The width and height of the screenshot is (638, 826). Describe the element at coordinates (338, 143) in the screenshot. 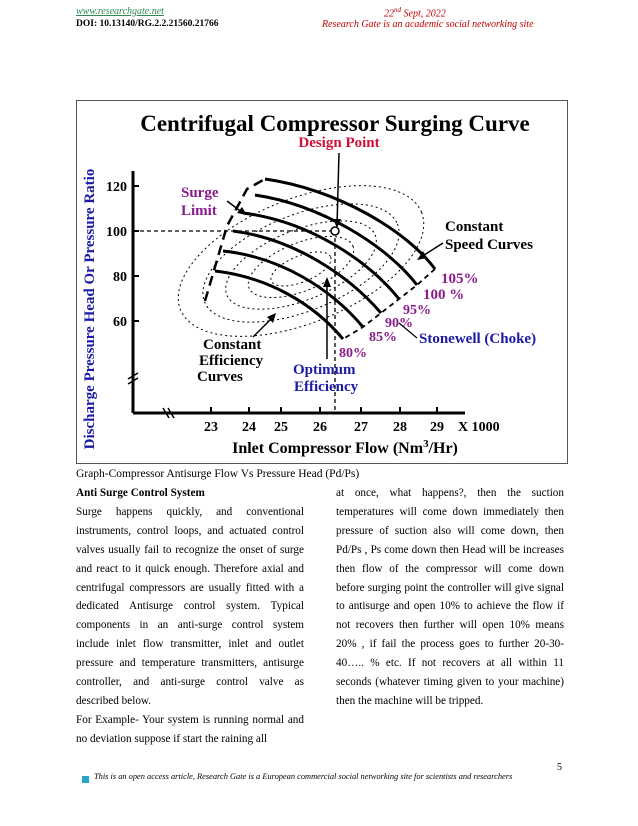

I see `design-point-label: Design Point` at that location.